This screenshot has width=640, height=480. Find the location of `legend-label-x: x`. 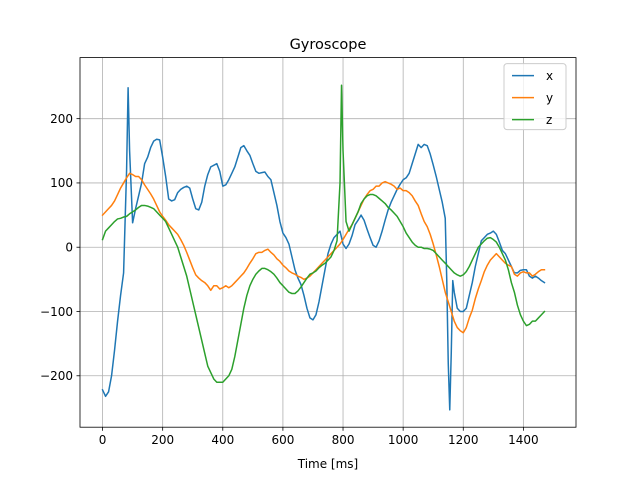

legend-label-x: x is located at coordinates (549, 76).